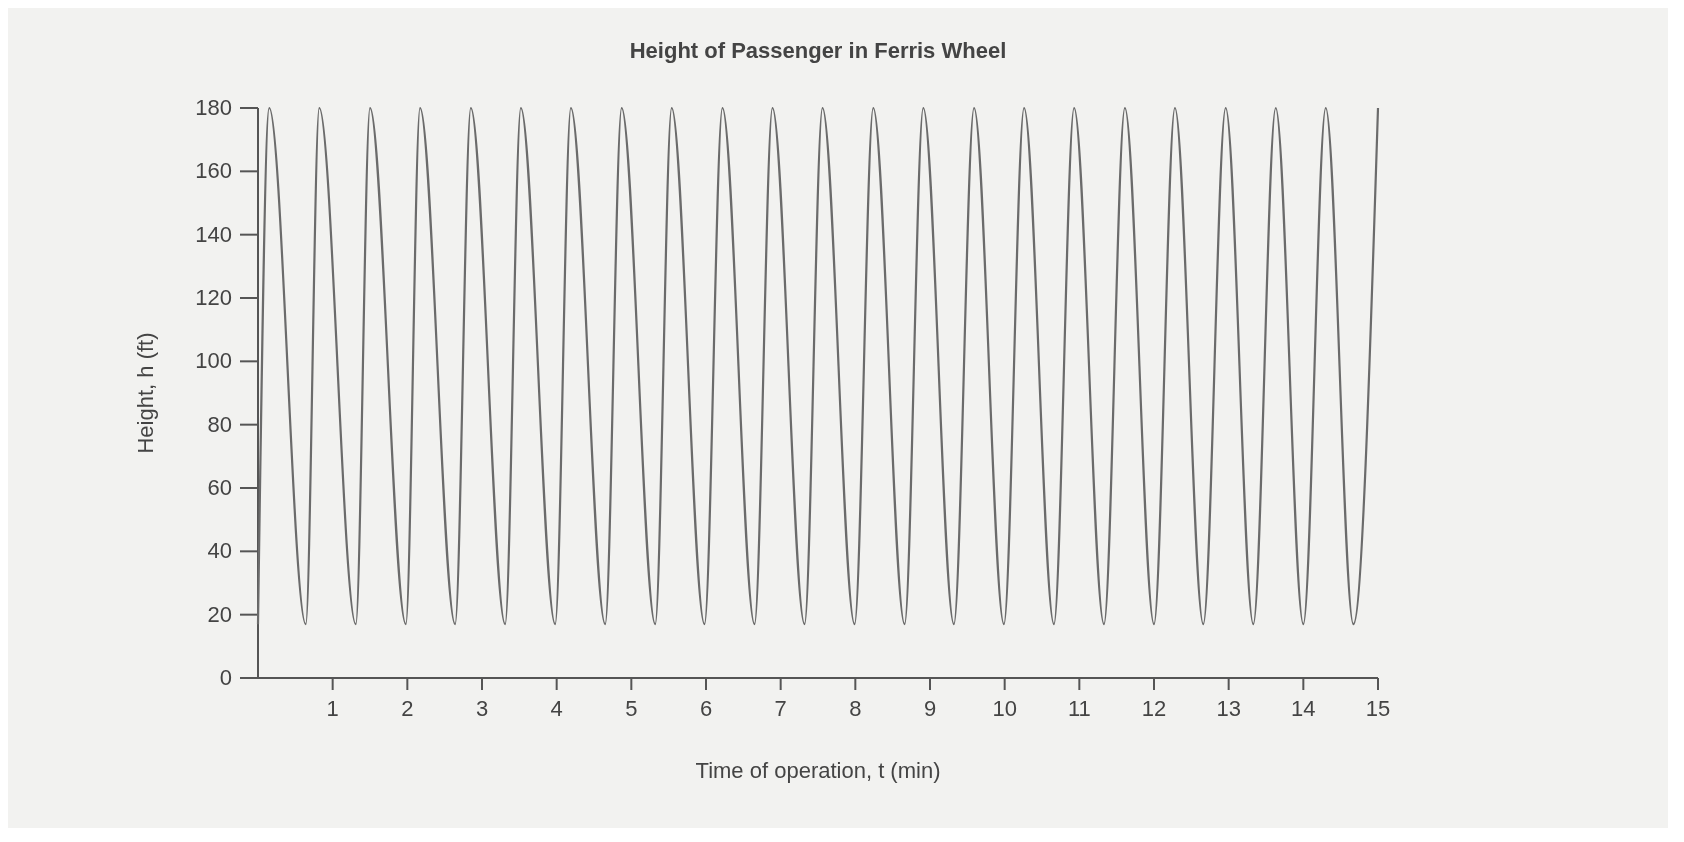 The height and width of the screenshot is (842, 1684). I want to click on y-tick-label: 60, so click(219, 487).